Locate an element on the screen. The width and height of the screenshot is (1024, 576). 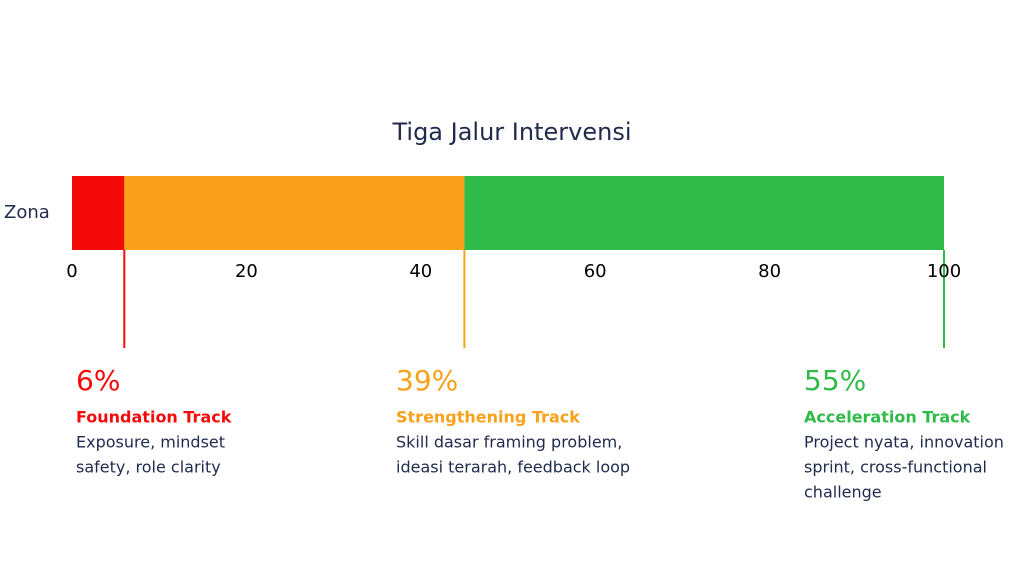
x-tick-label: 60 is located at coordinates (595, 271).